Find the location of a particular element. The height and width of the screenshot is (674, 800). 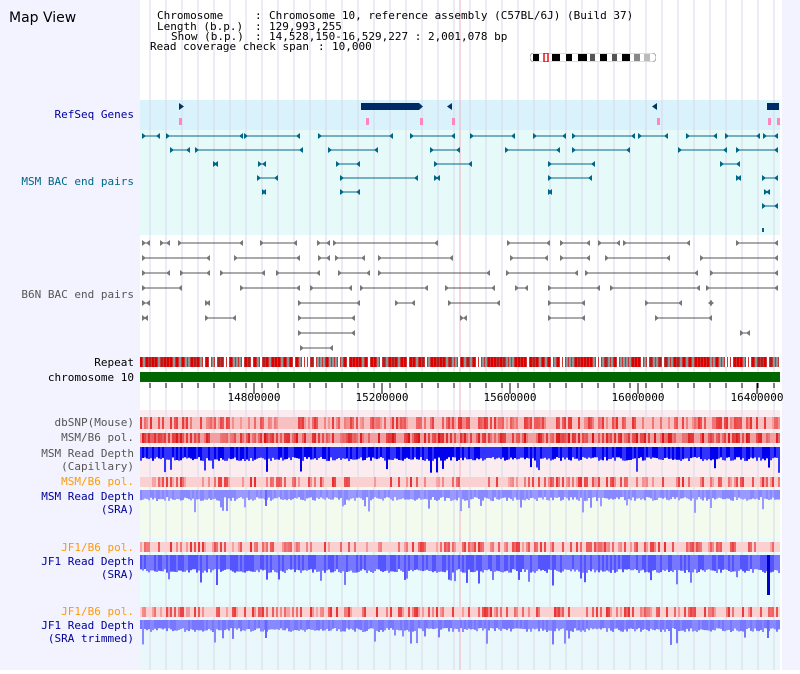

track-label-repeat: Repeat is located at coordinates (114, 362).